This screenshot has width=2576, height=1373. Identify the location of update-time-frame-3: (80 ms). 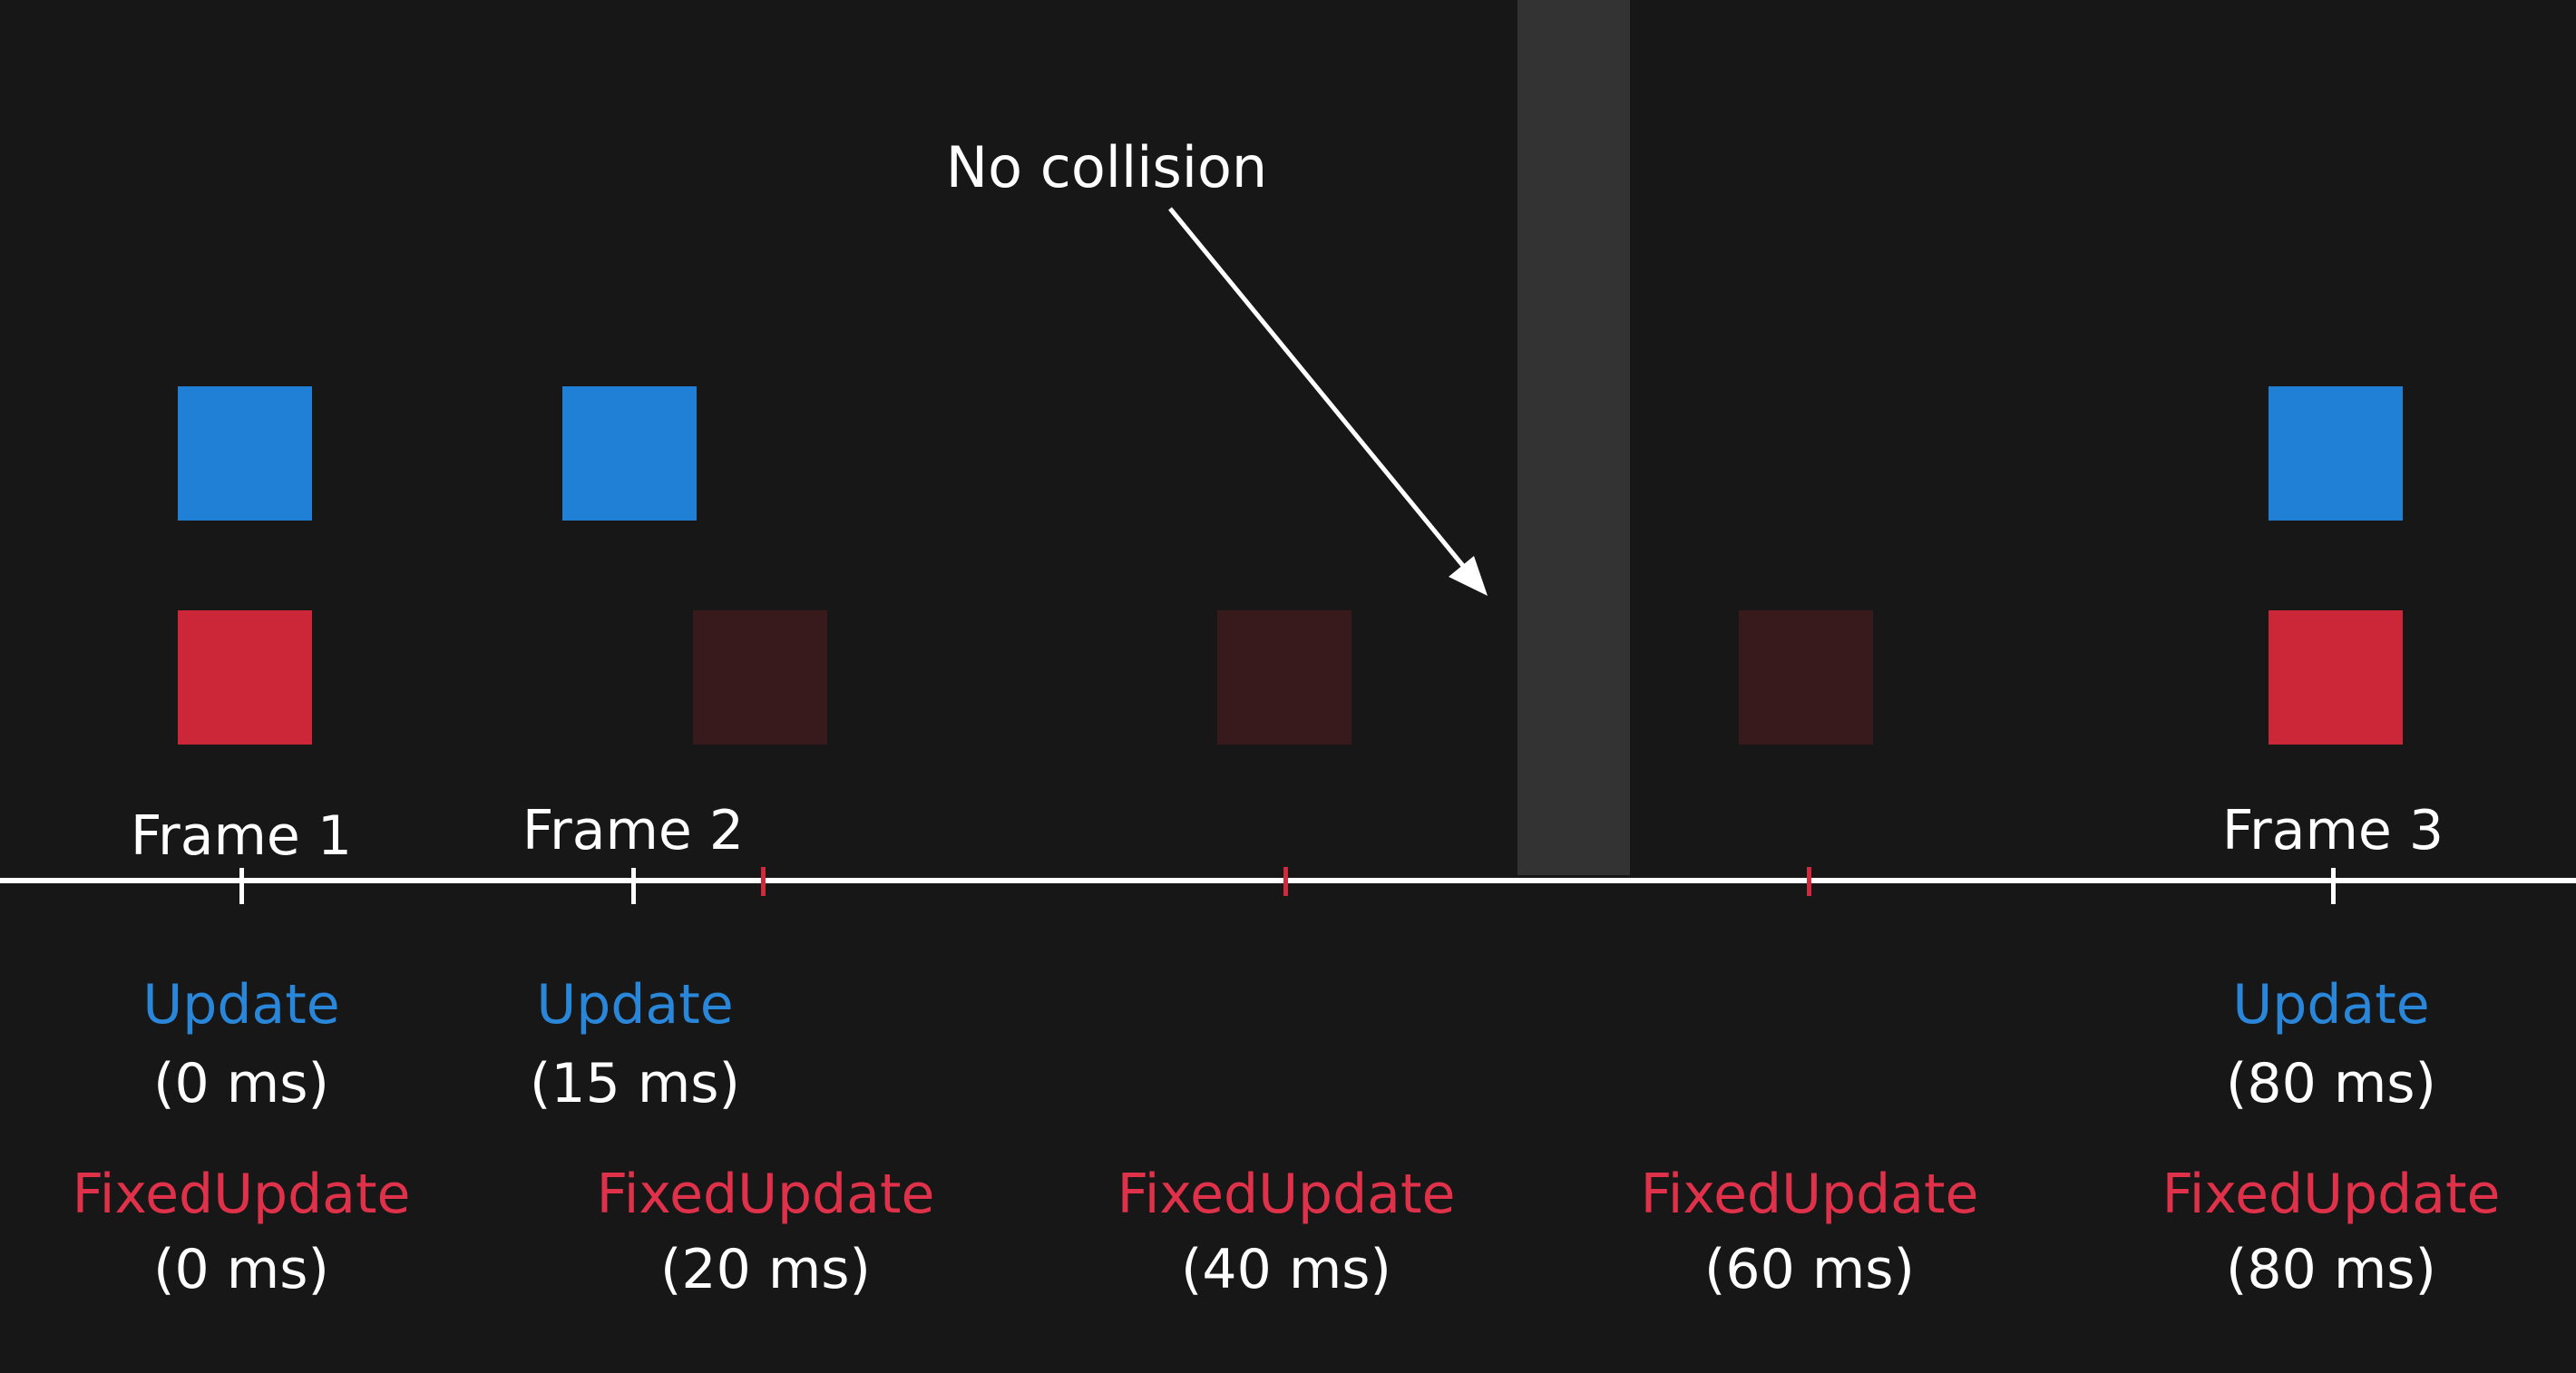
(2331, 1084).